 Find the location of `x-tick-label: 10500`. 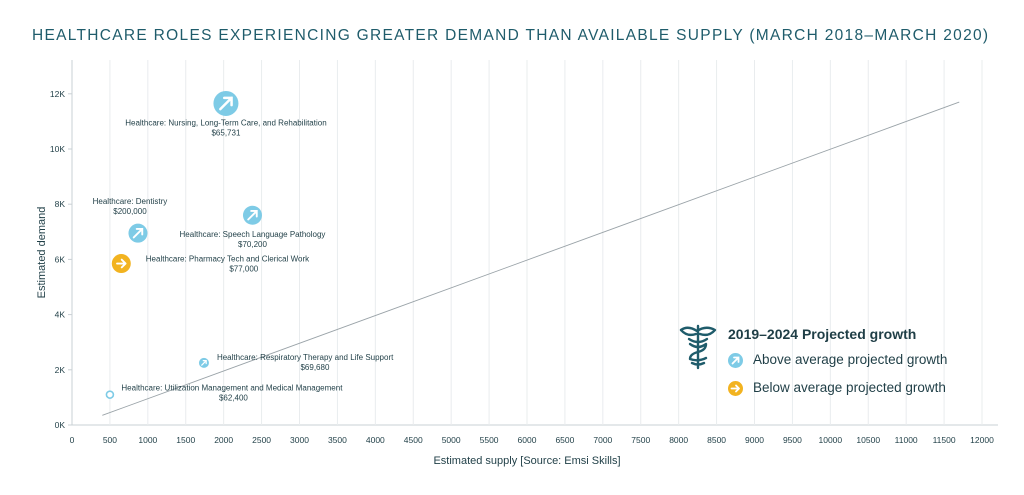

x-tick-label: 10500 is located at coordinates (868, 440).